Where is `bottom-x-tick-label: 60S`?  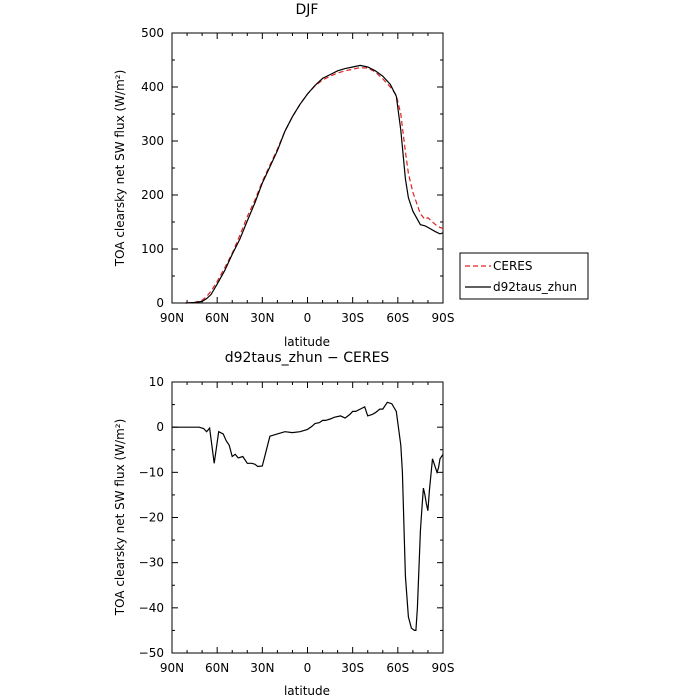 bottom-x-tick-label: 60S is located at coordinates (397, 668).